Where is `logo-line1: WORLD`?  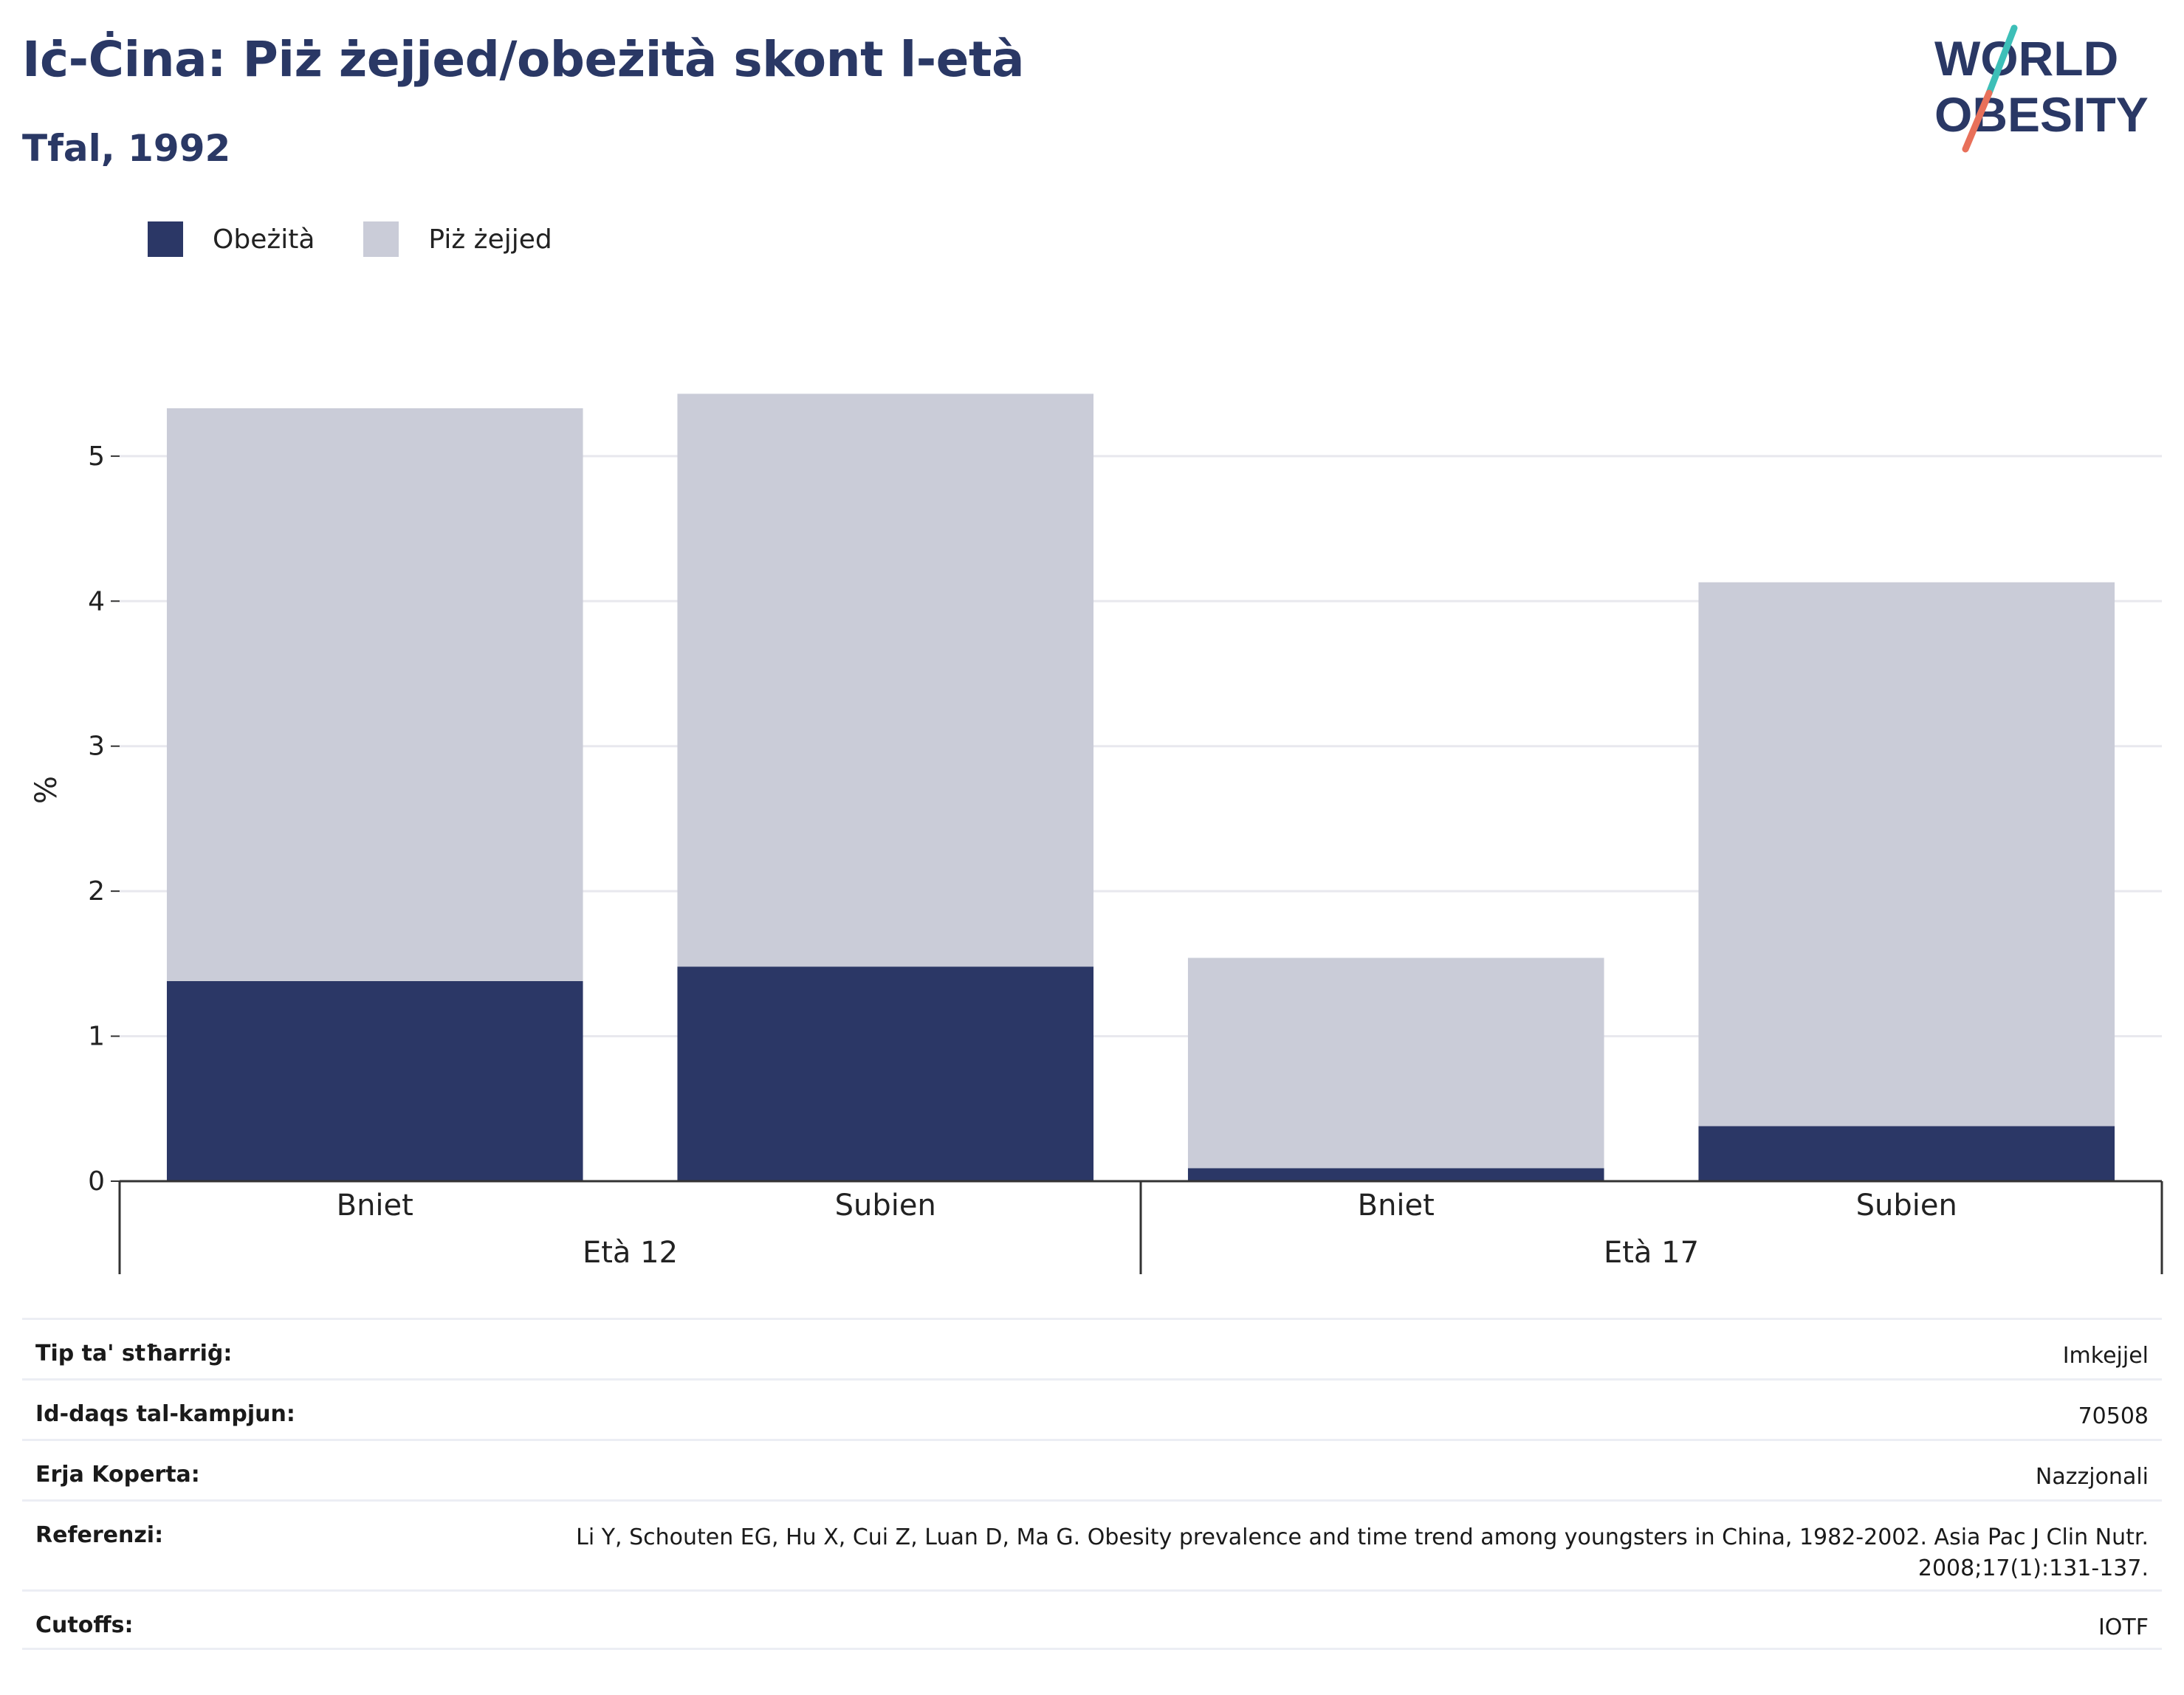 logo-line1: WORLD is located at coordinates (2026, 58).